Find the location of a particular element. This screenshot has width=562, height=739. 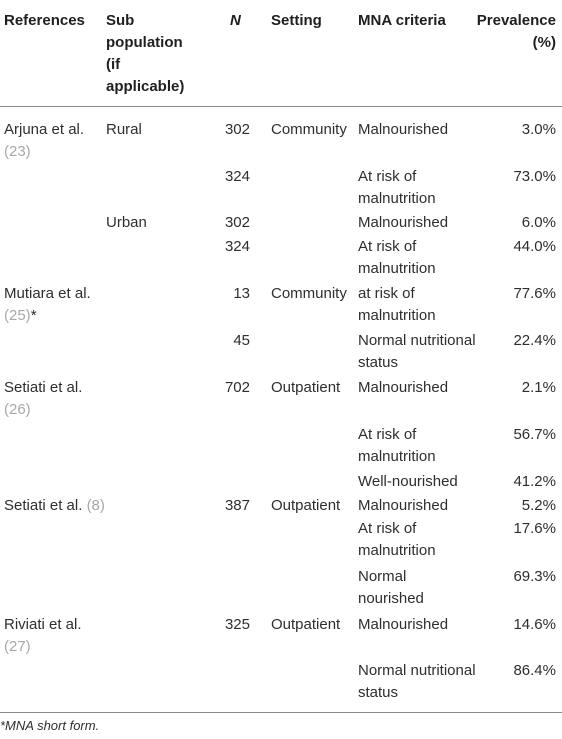

reference-cell: Setiati et al. (26) is located at coordinates (59, 399).